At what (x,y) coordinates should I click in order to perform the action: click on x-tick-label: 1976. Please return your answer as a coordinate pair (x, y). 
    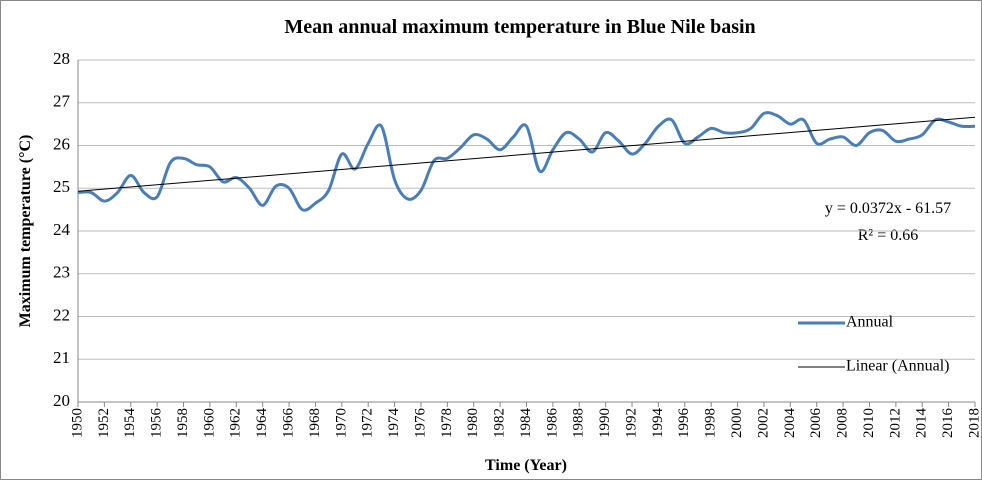
    Looking at the image, I should click on (420, 423).